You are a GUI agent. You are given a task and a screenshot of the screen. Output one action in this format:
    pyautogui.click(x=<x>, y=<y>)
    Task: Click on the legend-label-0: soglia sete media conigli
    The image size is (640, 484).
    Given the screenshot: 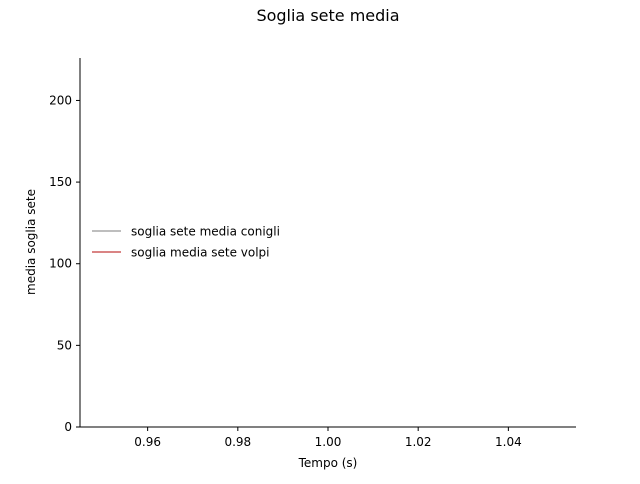 What is the action you would take?
    pyautogui.click(x=205, y=232)
    